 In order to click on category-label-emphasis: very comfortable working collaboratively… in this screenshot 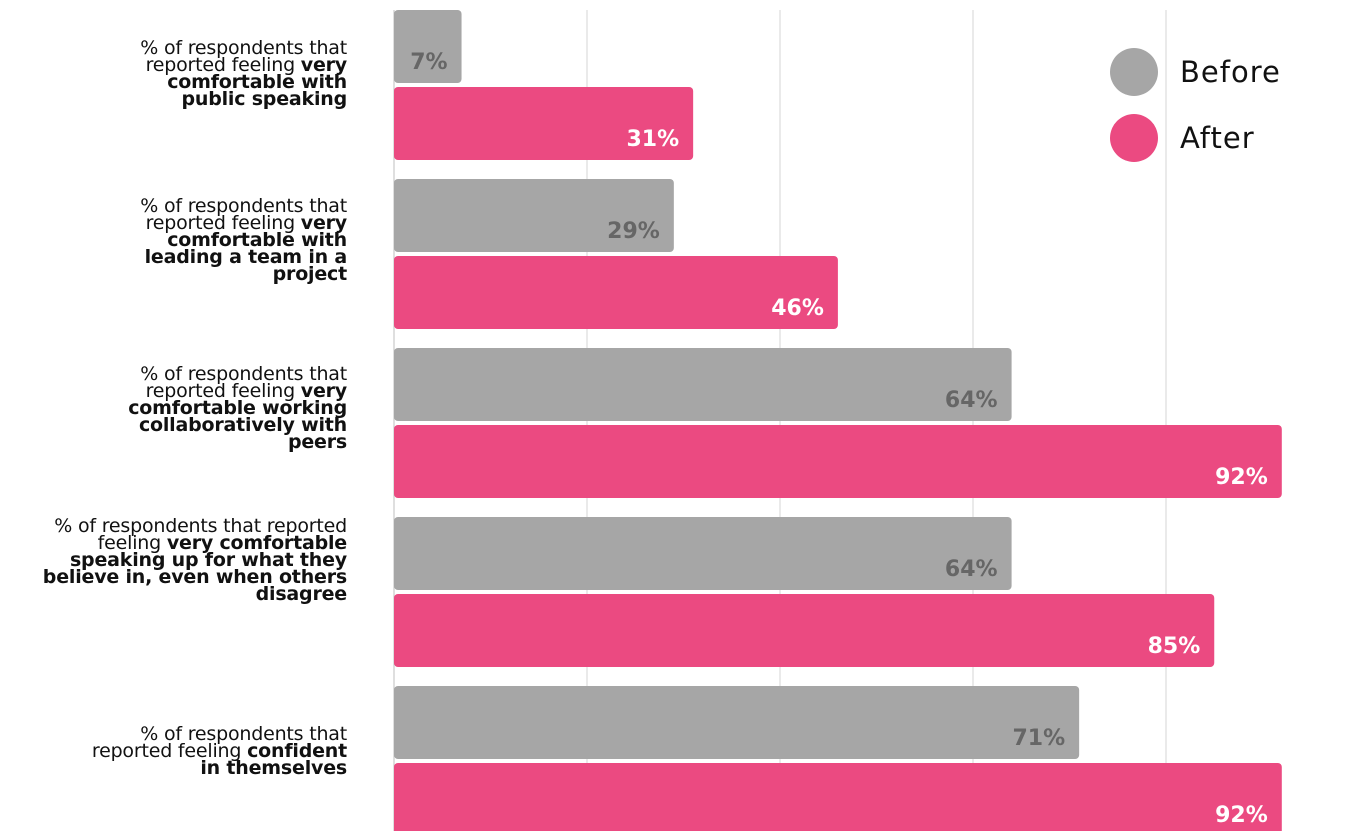, I will do `click(237, 416)`.